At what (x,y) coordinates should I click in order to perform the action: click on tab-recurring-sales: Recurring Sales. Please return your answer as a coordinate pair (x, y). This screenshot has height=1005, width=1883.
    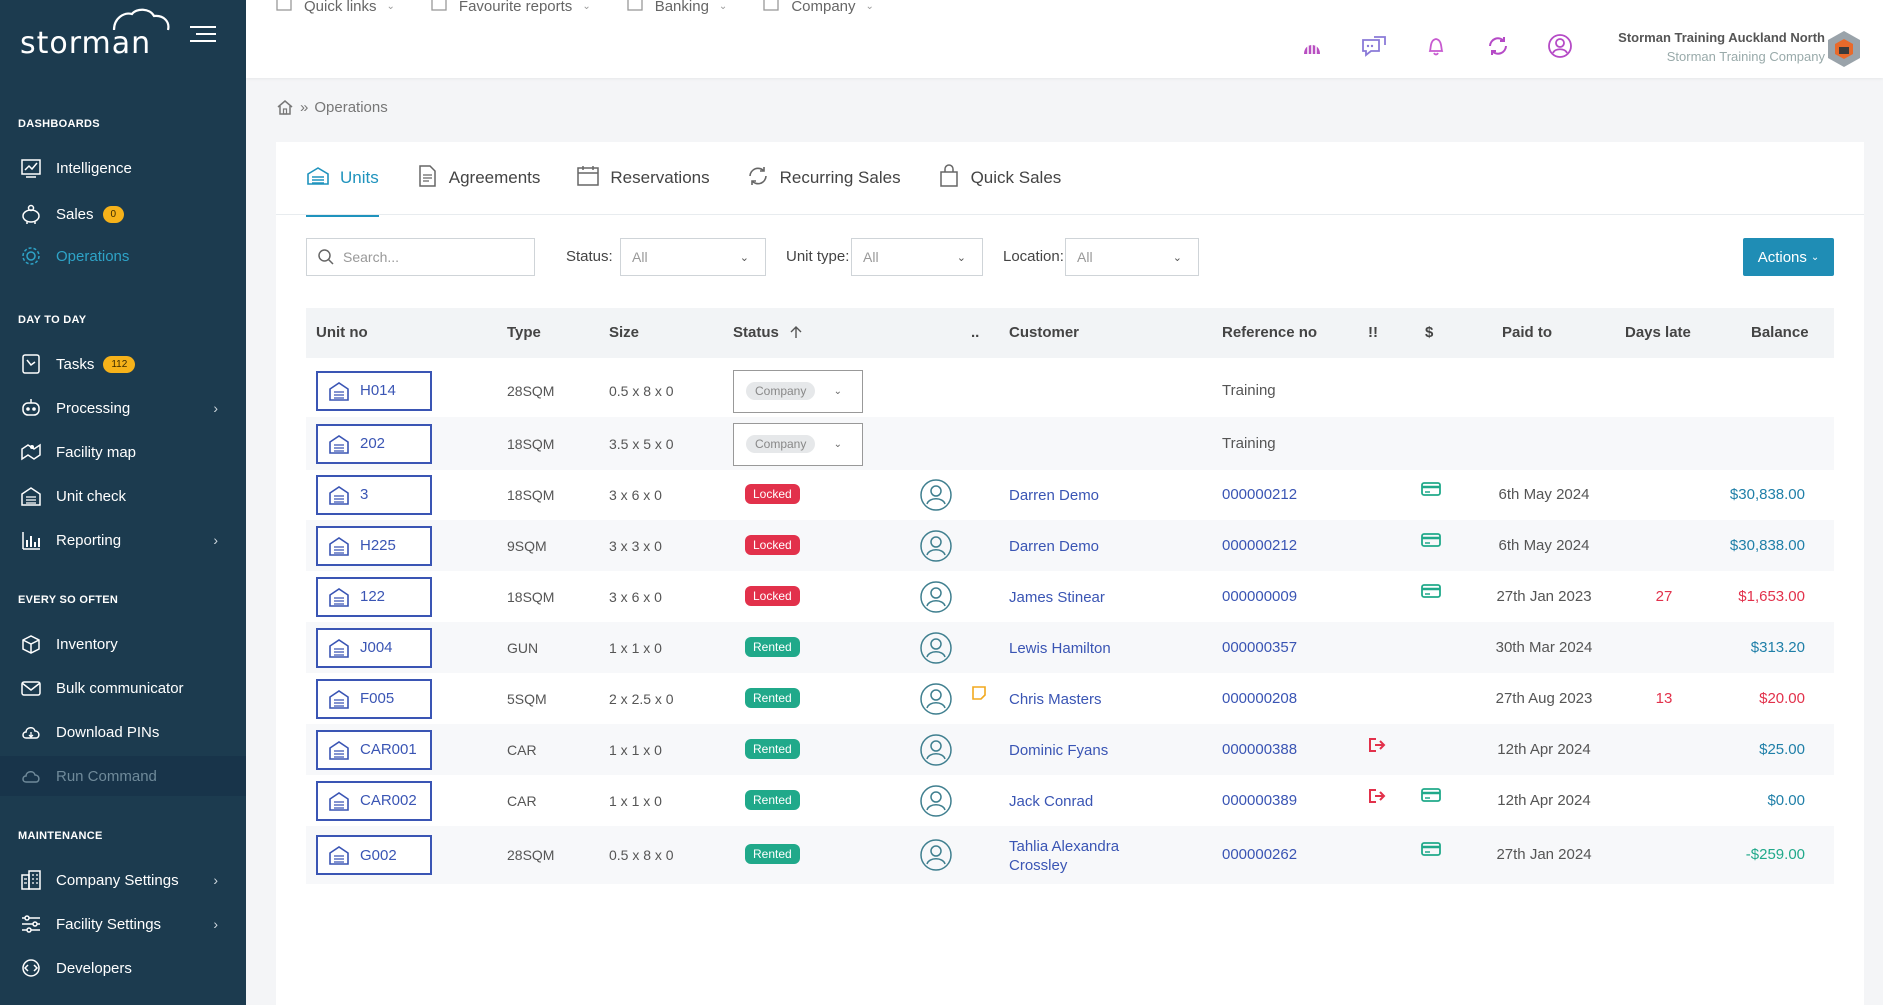
    Looking at the image, I should click on (823, 178).